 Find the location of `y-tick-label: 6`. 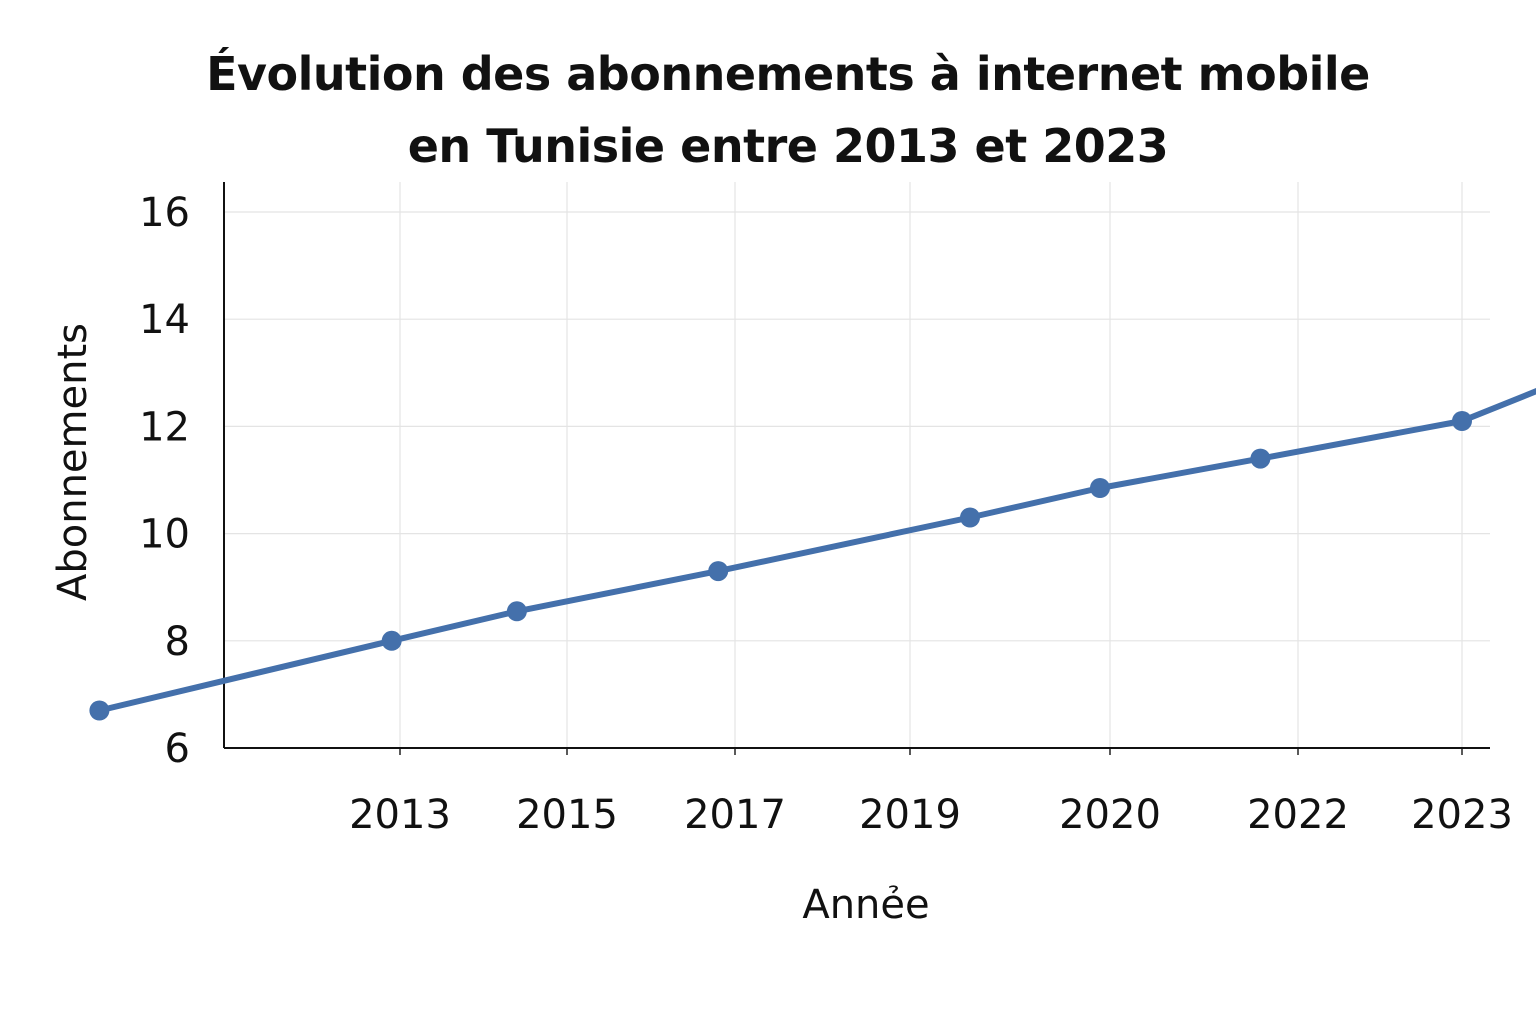

y-tick-label: 6 is located at coordinates (177, 749).